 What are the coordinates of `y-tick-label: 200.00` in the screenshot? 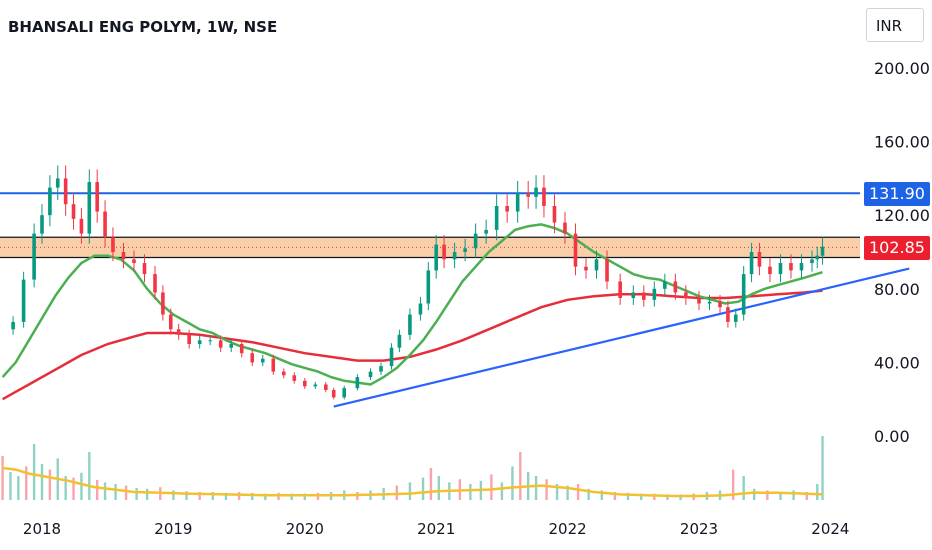 It's located at (902, 68).